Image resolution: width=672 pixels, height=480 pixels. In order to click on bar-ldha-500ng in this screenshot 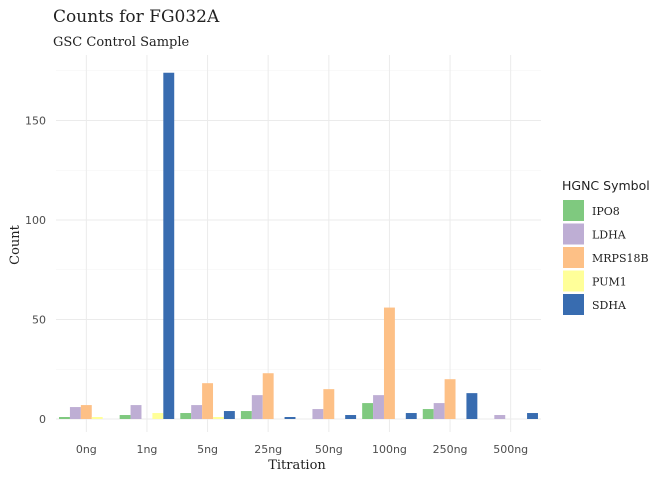, I will do `click(500, 417)`.